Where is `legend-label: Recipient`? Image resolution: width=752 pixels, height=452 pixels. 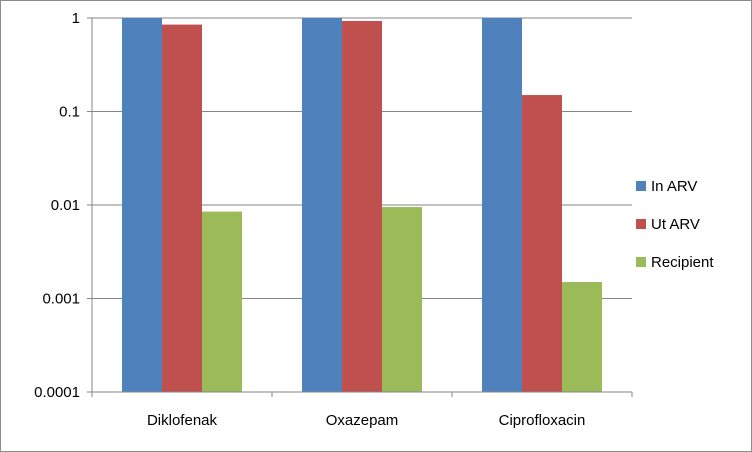
legend-label: Recipient is located at coordinates (682, 262).